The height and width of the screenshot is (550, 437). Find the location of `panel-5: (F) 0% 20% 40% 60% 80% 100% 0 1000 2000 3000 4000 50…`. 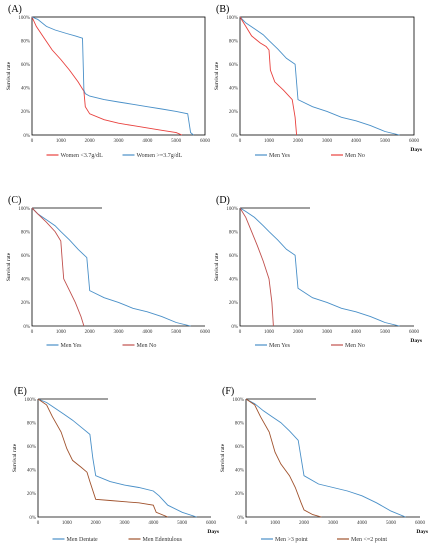

panel-5: (F) 0% 20% 40% 60% 80% 100% 0 1000 2000 3000 4000 50… is located at coordinates (324, 464).